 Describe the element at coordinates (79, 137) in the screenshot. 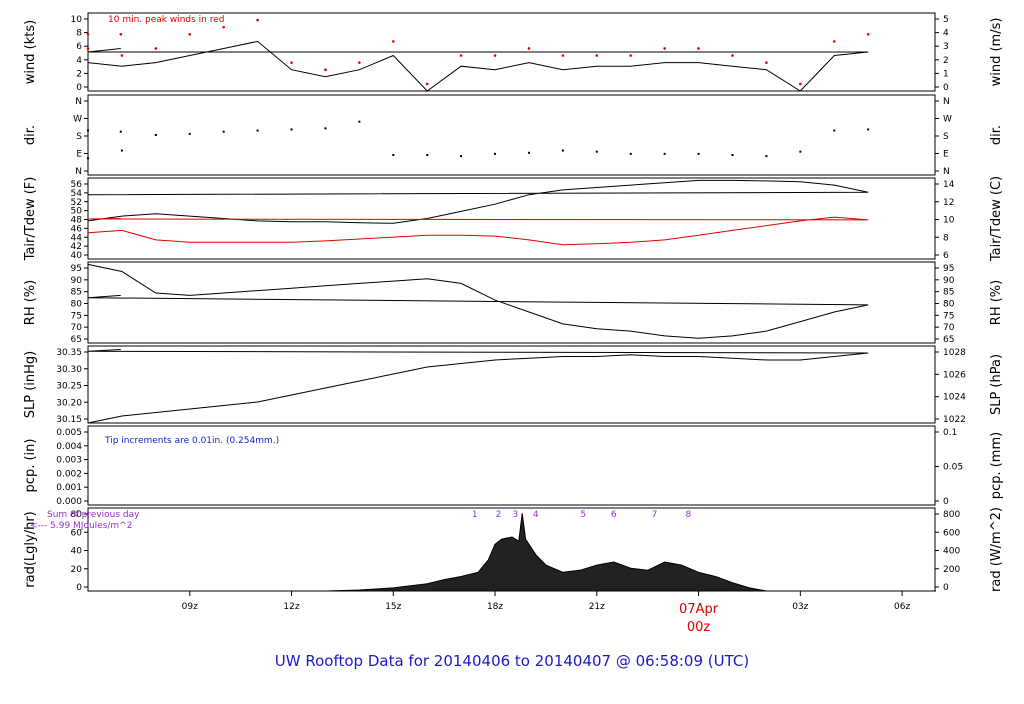

I see `y-tick-label-left: S` at that location.